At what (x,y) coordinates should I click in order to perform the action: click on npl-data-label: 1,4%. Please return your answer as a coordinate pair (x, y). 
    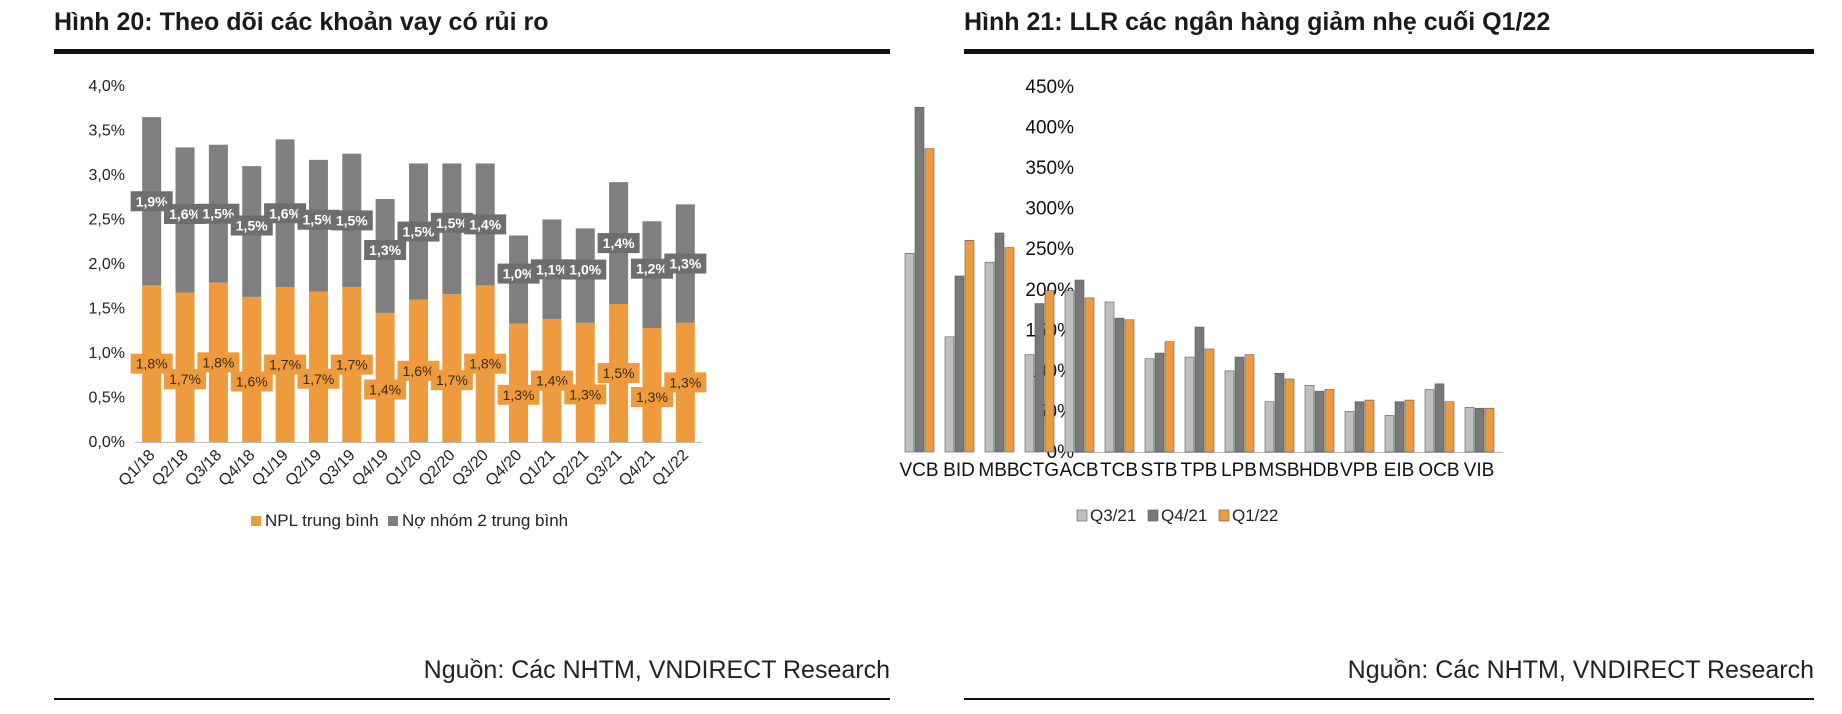
    Looking at the image, I should click on (552, 381).